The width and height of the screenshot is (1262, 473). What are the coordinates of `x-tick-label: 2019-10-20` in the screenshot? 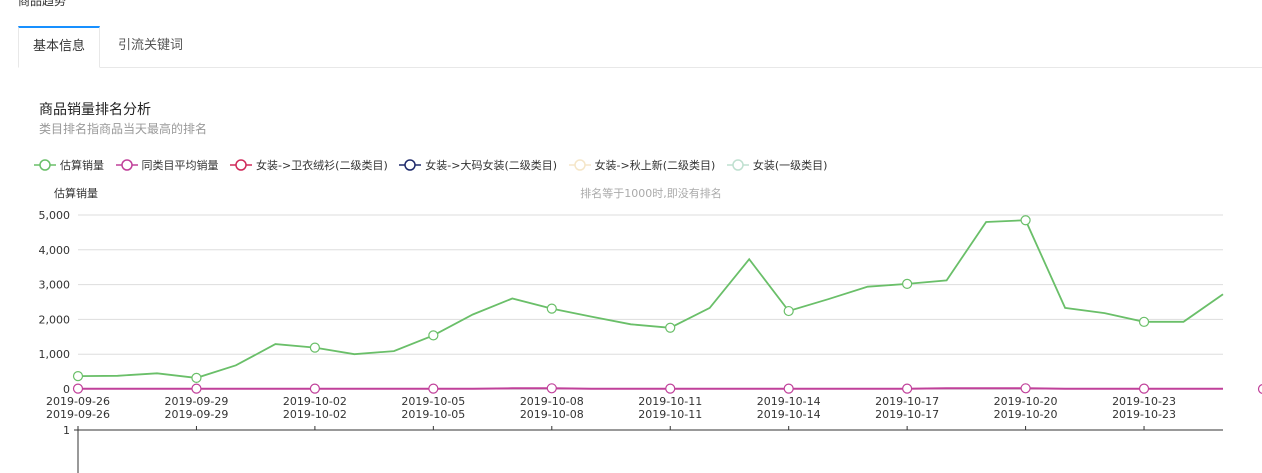 It's located at (1026, 401).